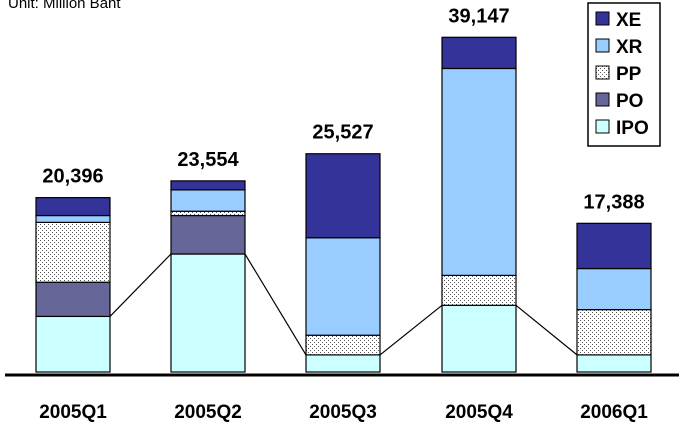 Image resolution: width=679 pixels, height=425 pixels. Describe the element at coordinates (614, 332) in the screenshot. I see `bar-pp-2006q1` at that location.